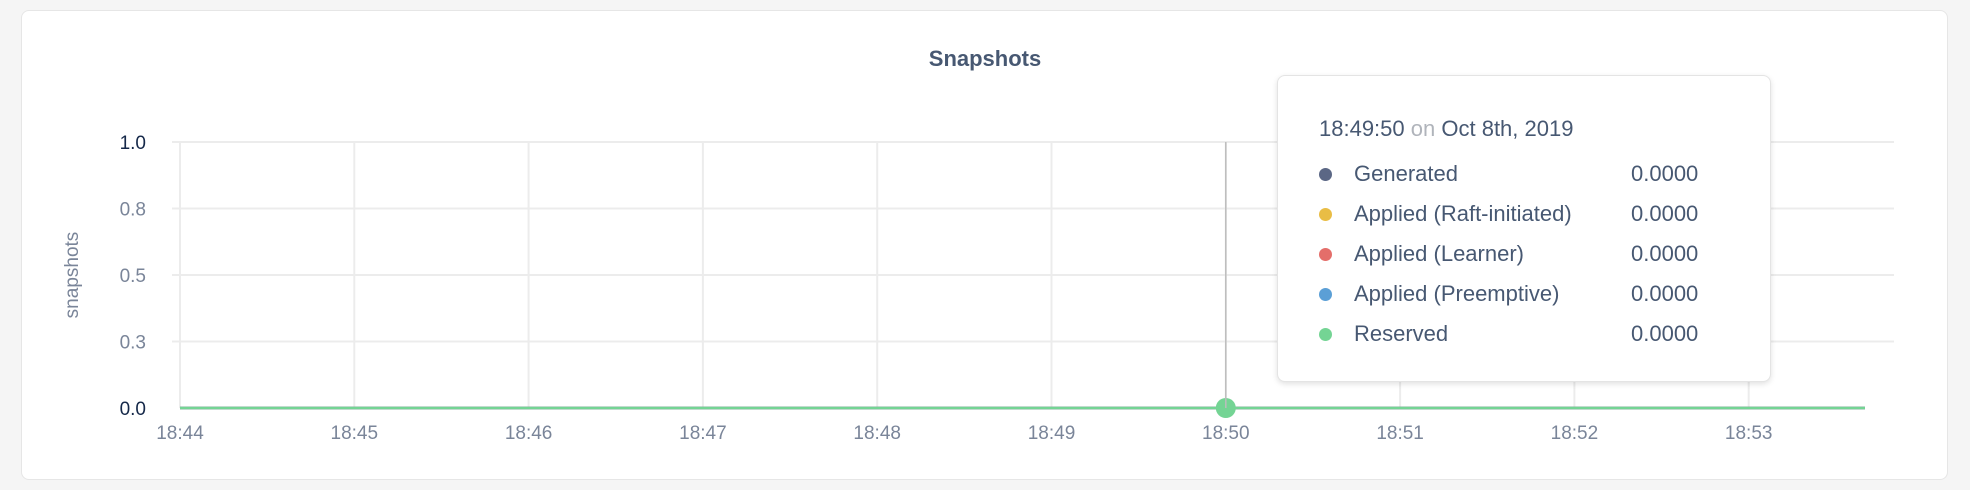 The width and height of the screenshot is (1970, 490). I want to click on x-tick-label: 18:46, so click(529, 433).